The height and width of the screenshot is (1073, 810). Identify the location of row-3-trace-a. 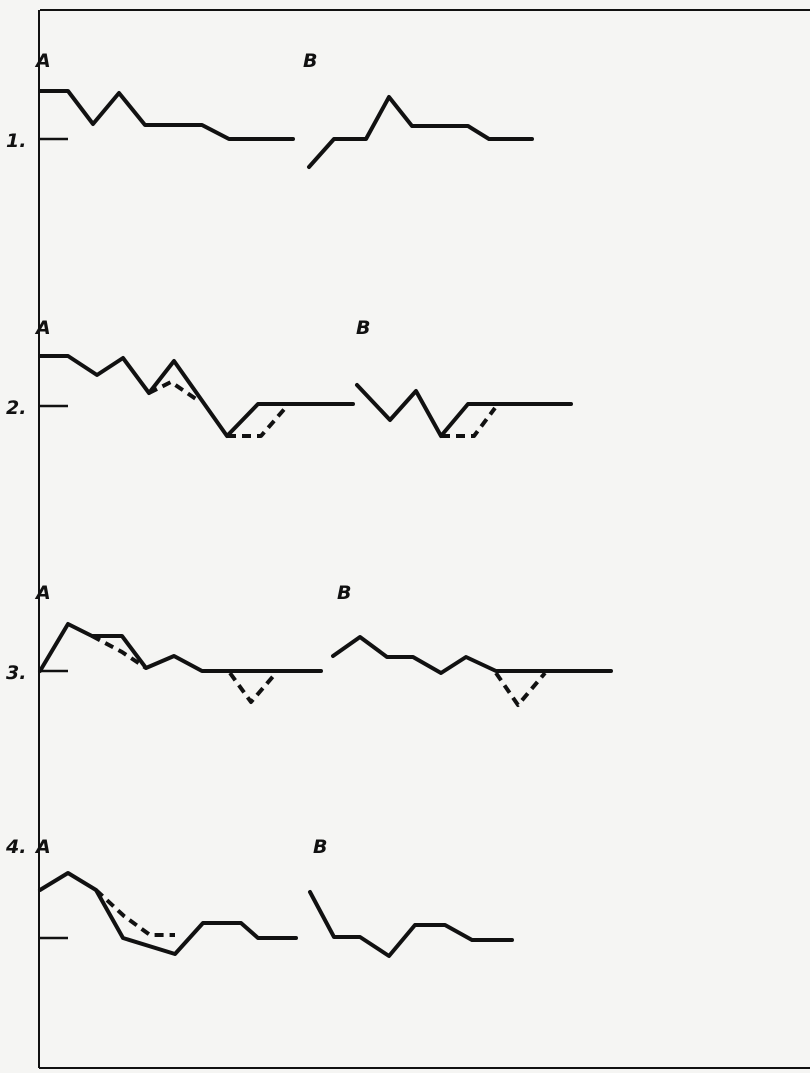
(180, 647).